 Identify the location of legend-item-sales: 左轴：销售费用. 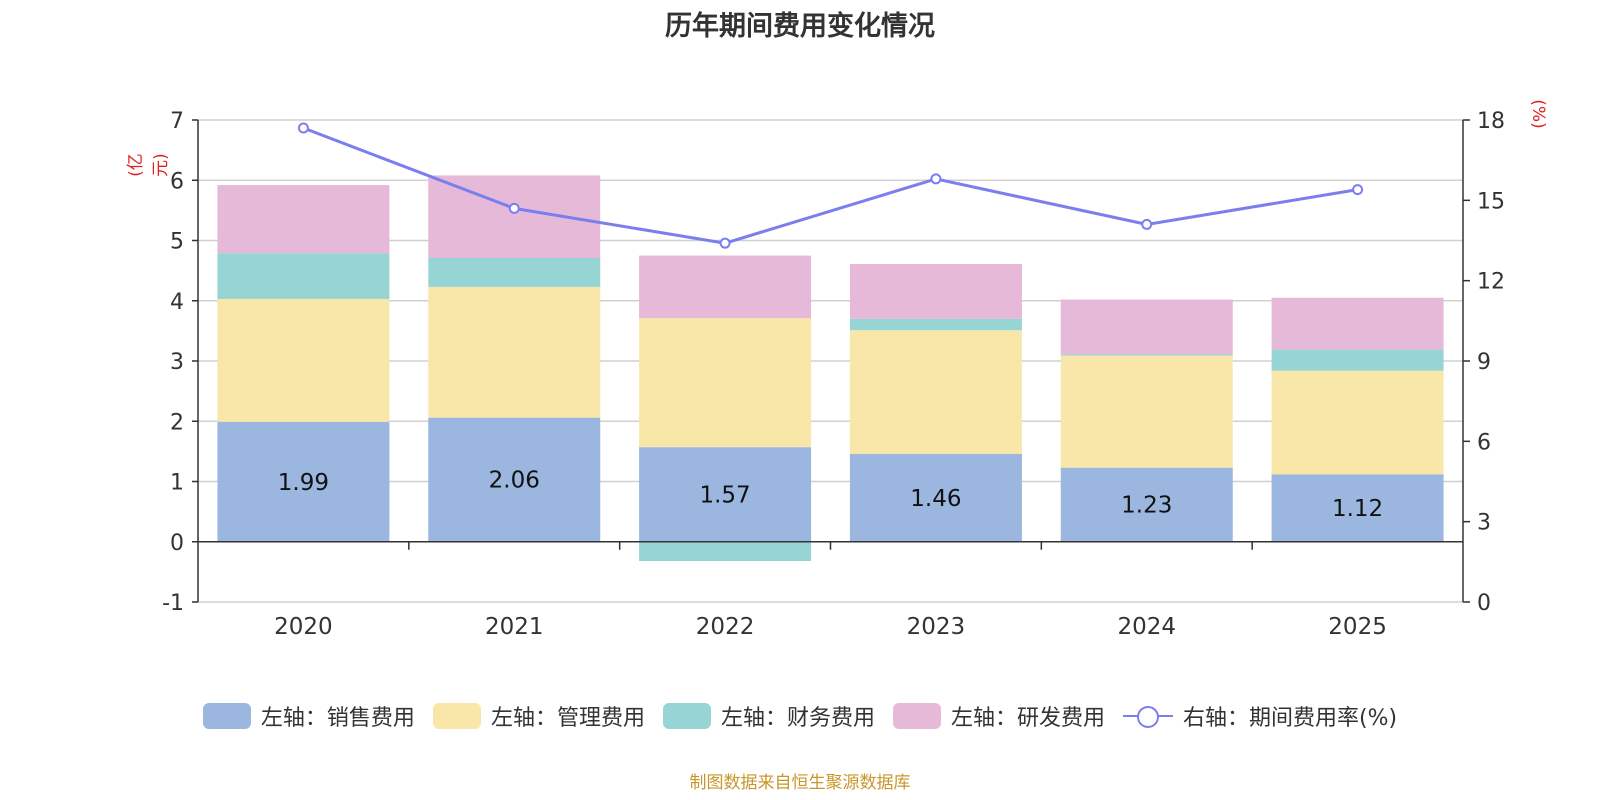
(308, 716).